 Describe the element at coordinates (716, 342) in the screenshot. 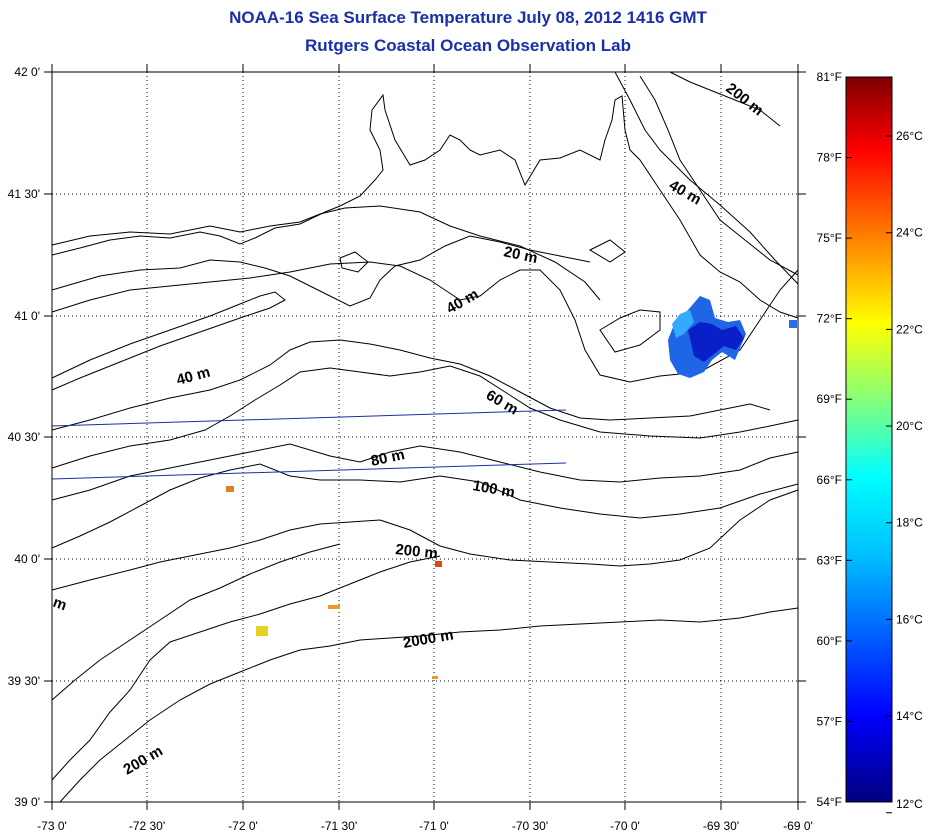

I see `sst-patch-cold` at that location.